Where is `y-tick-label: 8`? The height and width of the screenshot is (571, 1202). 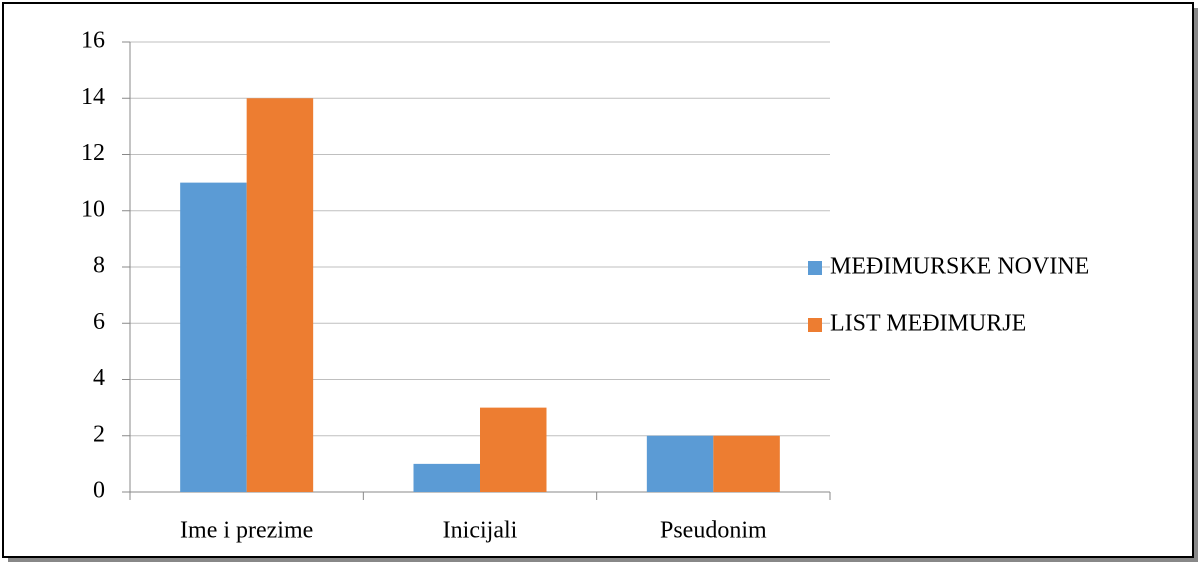 y-tick-label: 8 is located at coordinates (99, 266).